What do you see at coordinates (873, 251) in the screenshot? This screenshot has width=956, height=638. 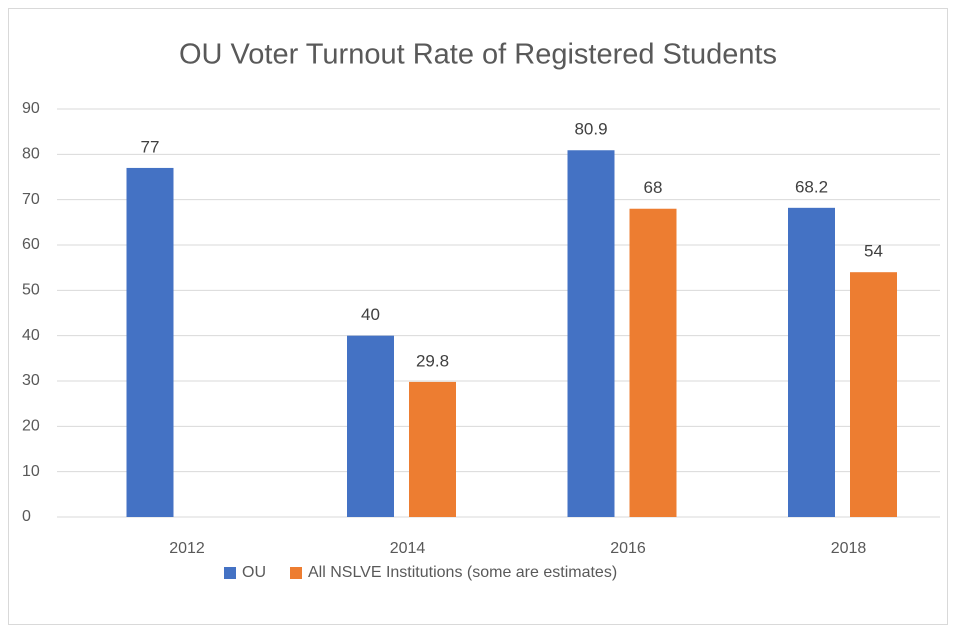 I see `data-label: 54` at bounding box center [873, 251].